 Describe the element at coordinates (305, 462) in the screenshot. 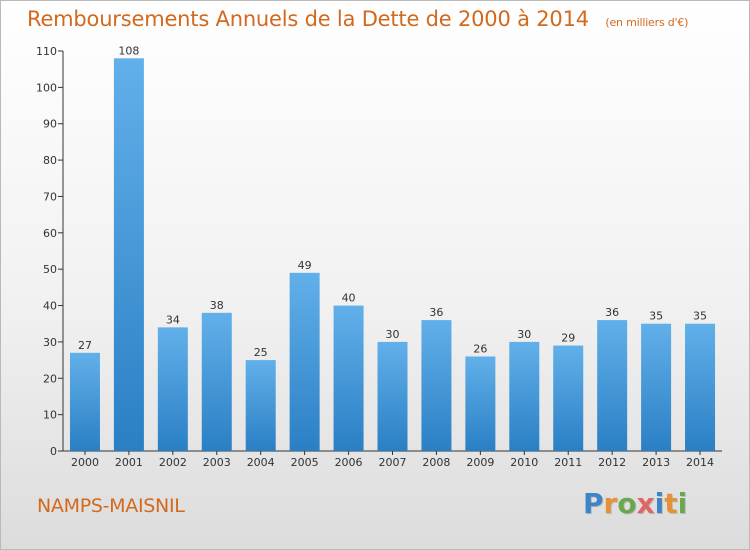

I see `x-tick-label-2005: 2005` at that location.